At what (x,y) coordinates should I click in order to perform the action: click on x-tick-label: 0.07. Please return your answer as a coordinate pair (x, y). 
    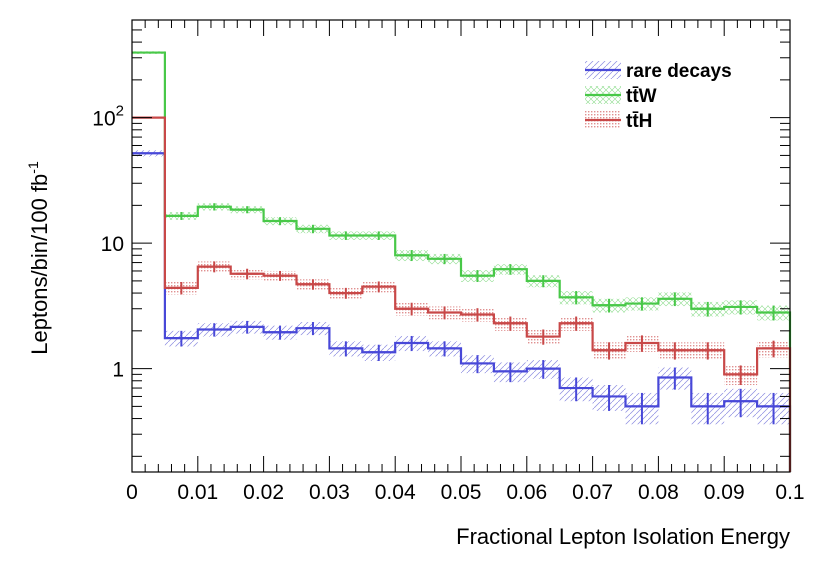
    Looking at the image, I should click on (592, 492).